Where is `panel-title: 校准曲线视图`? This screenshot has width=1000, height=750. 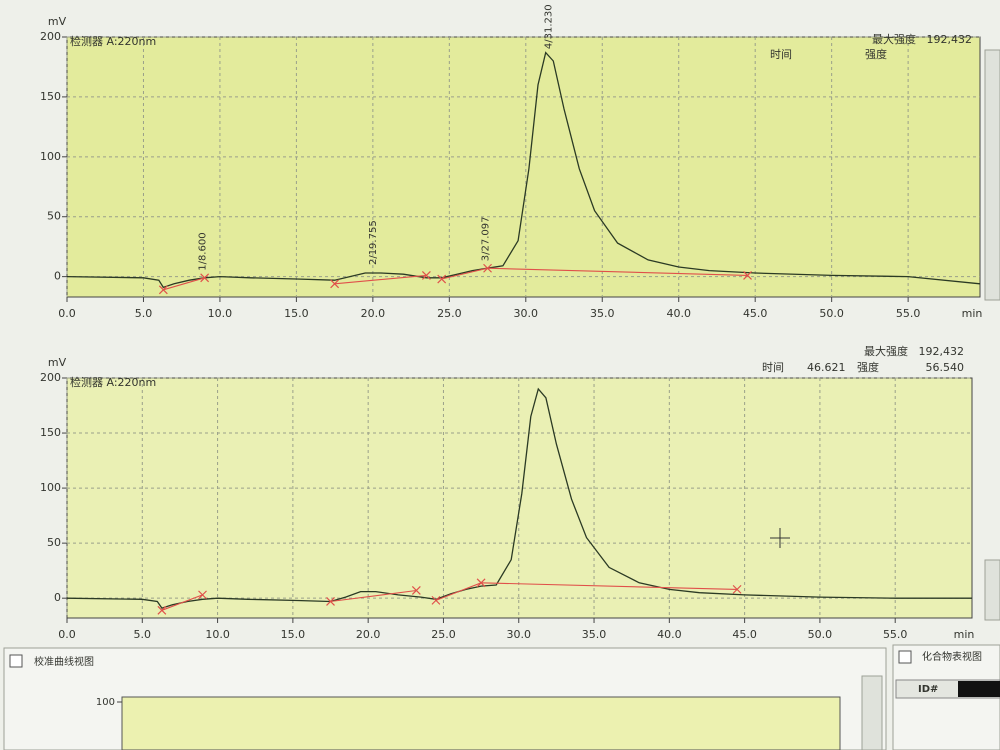
panel-title: 校准曲线视图 is located at coordinates (64, 661).